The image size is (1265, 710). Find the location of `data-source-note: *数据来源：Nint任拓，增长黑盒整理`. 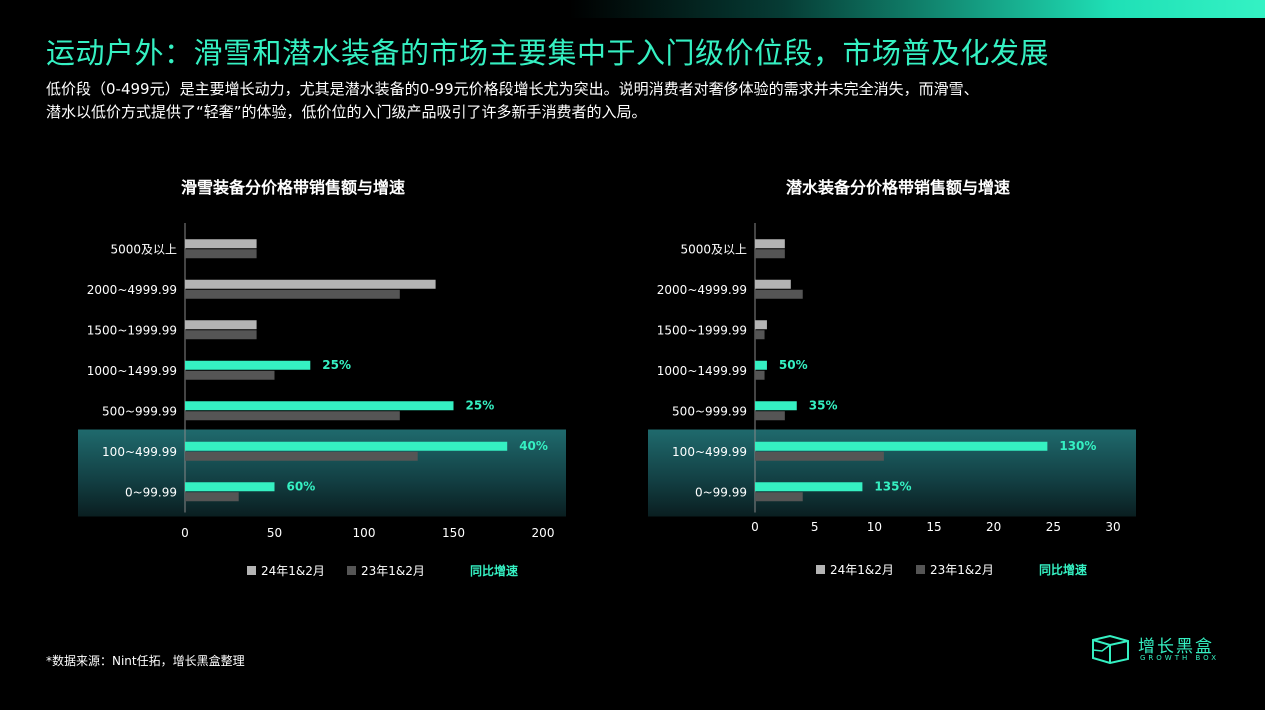

data-source-note: *数据来源：Nint任拓，增长黑盒整理 is located at coordinates (145, 661).